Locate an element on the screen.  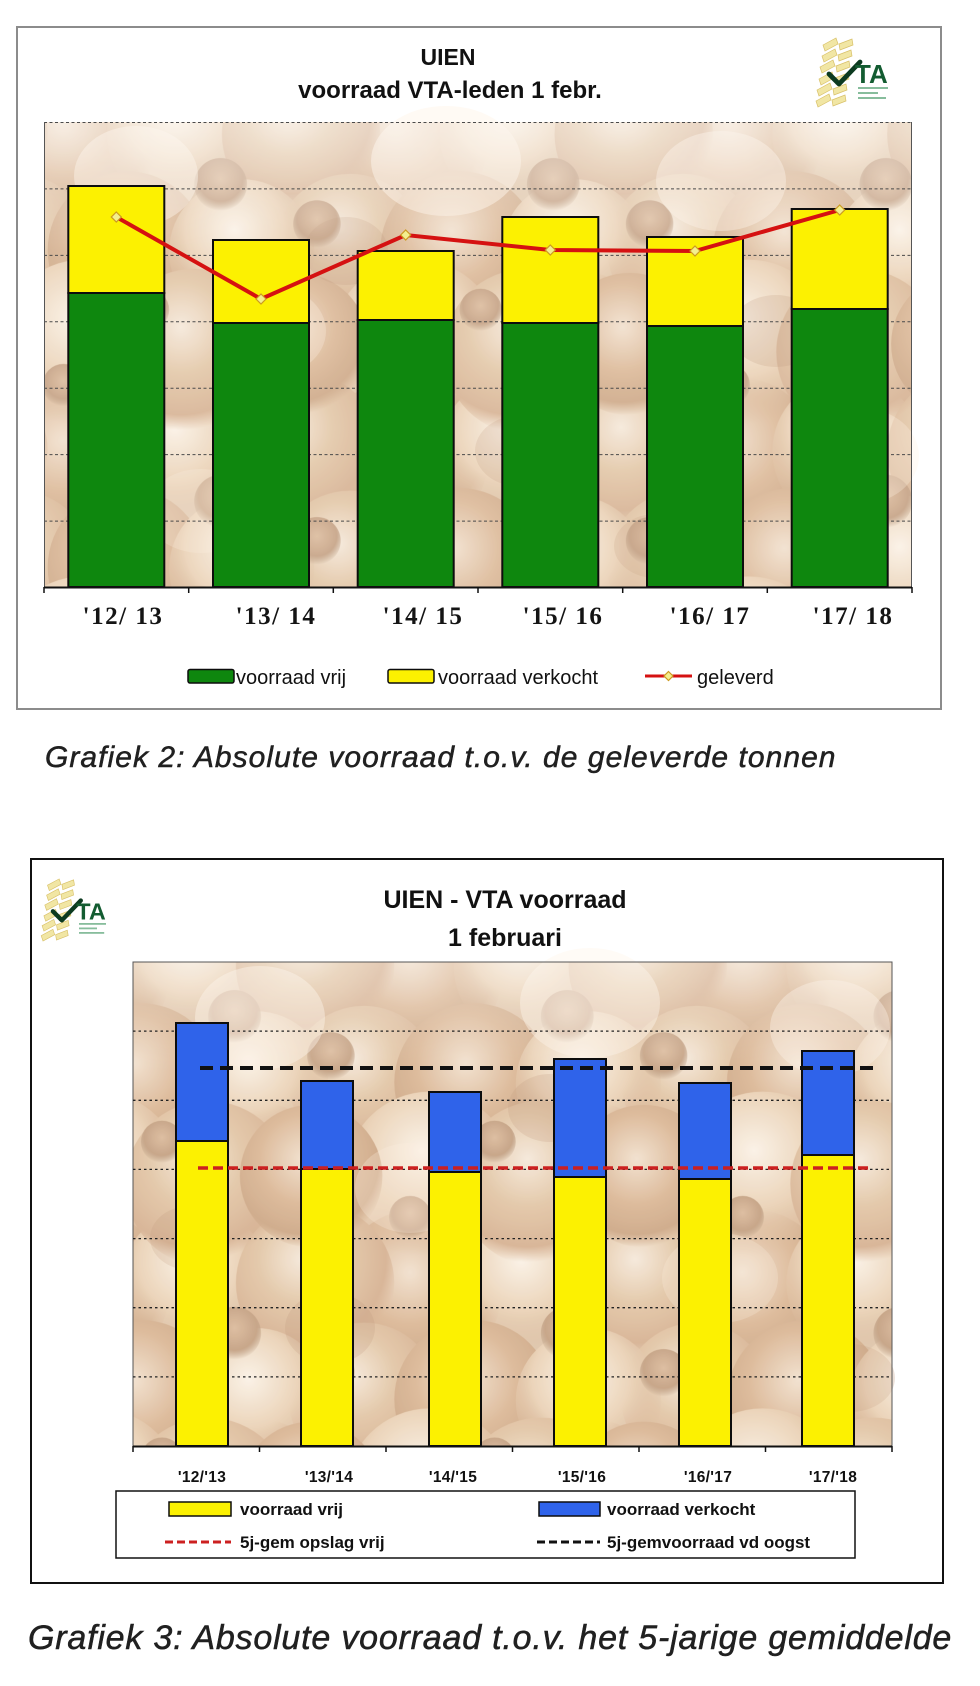
svg-text: '15/ 16 is located at coordinates (563, 616).